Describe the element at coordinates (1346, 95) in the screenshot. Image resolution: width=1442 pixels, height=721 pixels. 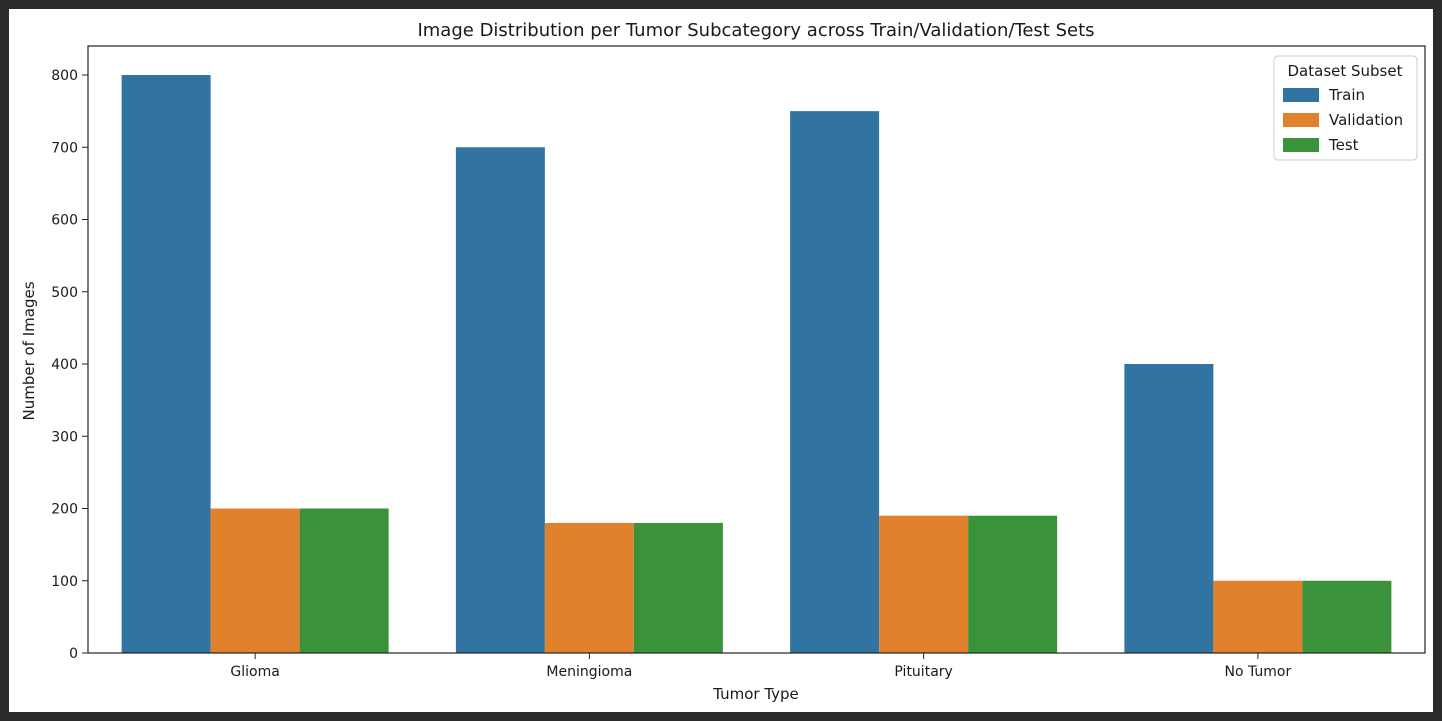
I see `legend-label: Train` at that location.